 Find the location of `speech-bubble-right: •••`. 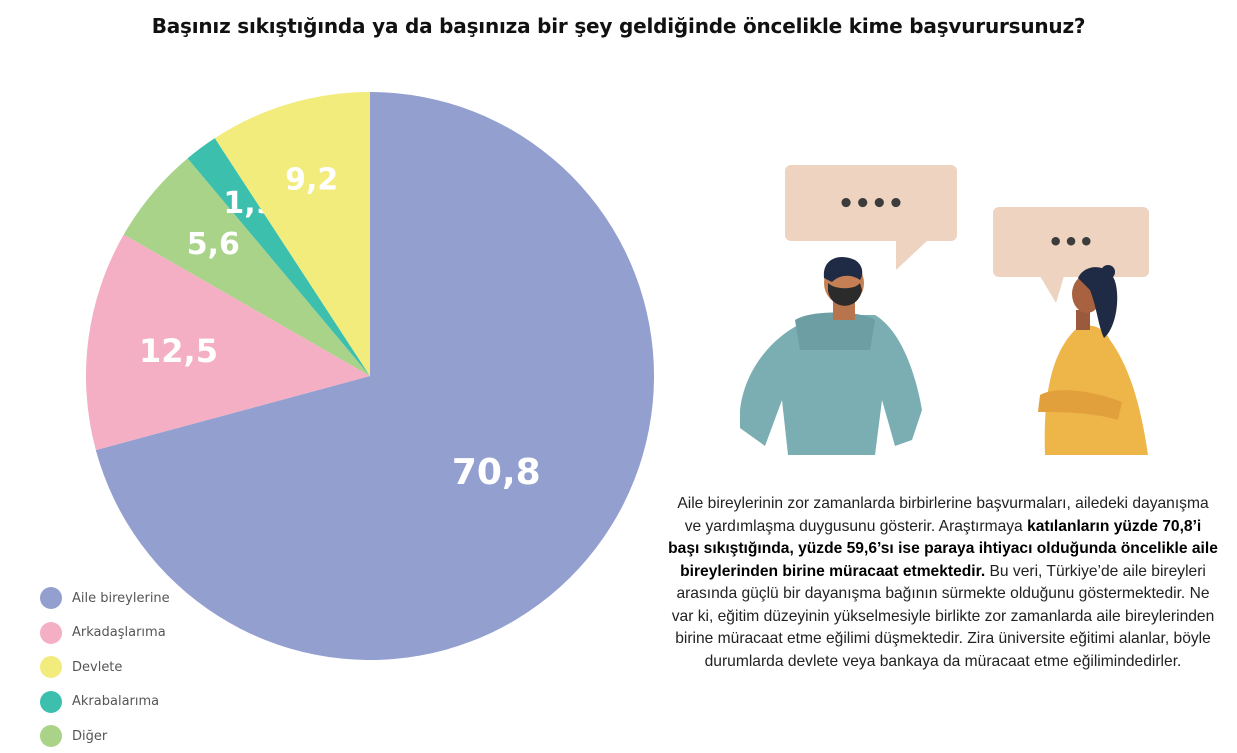

speech-bubble-right: ••• is located at coordinates (1071, 255).